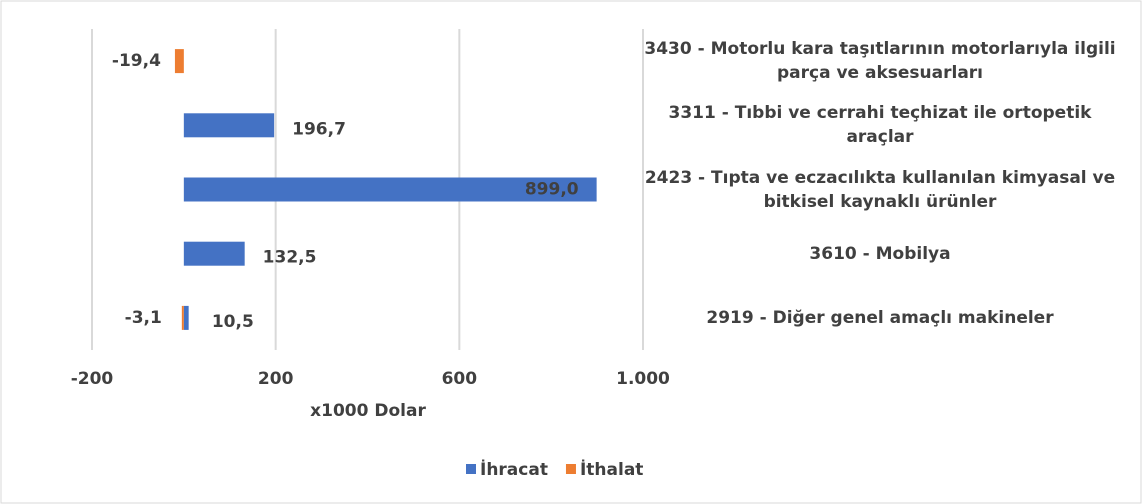 Image resolution: width=1142 pixels, height=504 pixels. Describe the element at coordinates (233, 322) in the screenshot. I see `data-label: 10,5` at that location.